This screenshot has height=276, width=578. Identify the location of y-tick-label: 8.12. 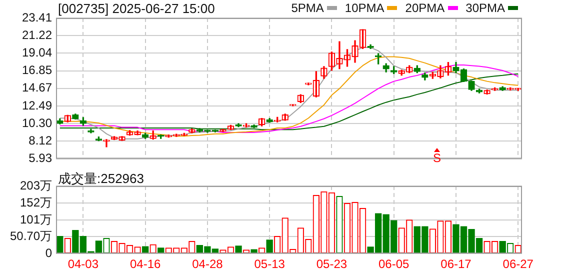
(40, 140).